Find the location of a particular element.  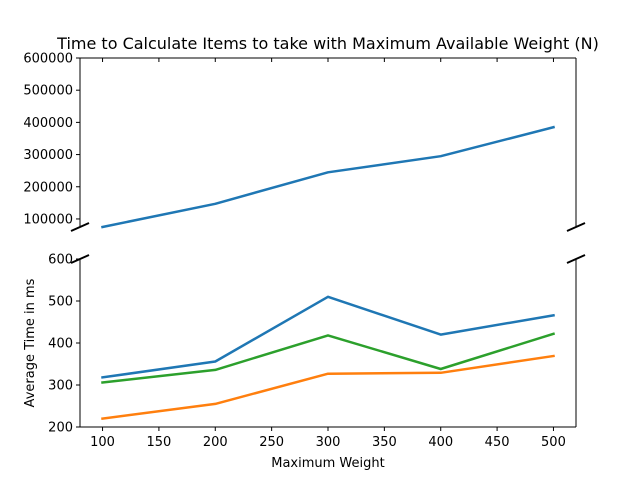

x-tick-label: 450 is located at coordinates (497, 442).